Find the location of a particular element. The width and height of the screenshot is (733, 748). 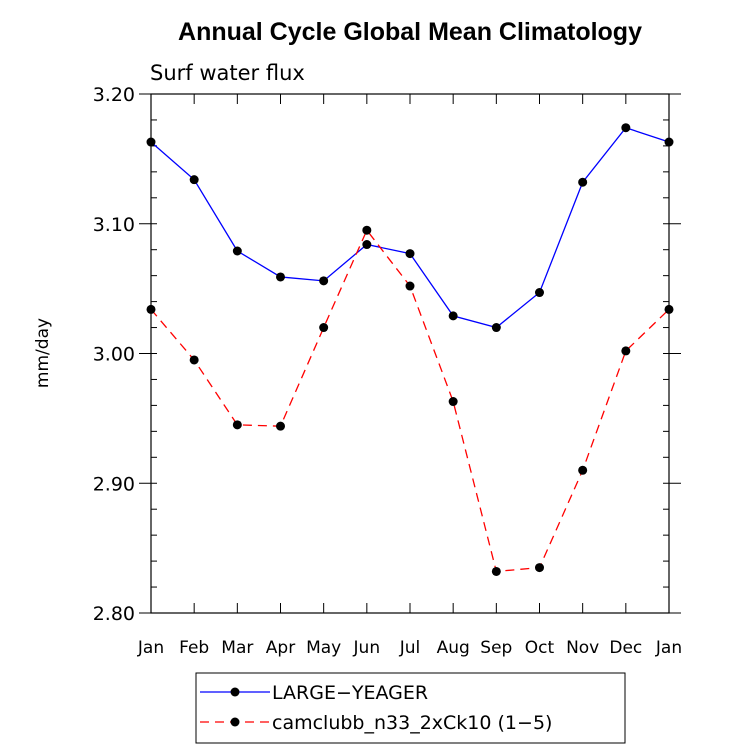

chart-title: Annual Cycle Global Mean Climatology is located at coordinates (410, 32).